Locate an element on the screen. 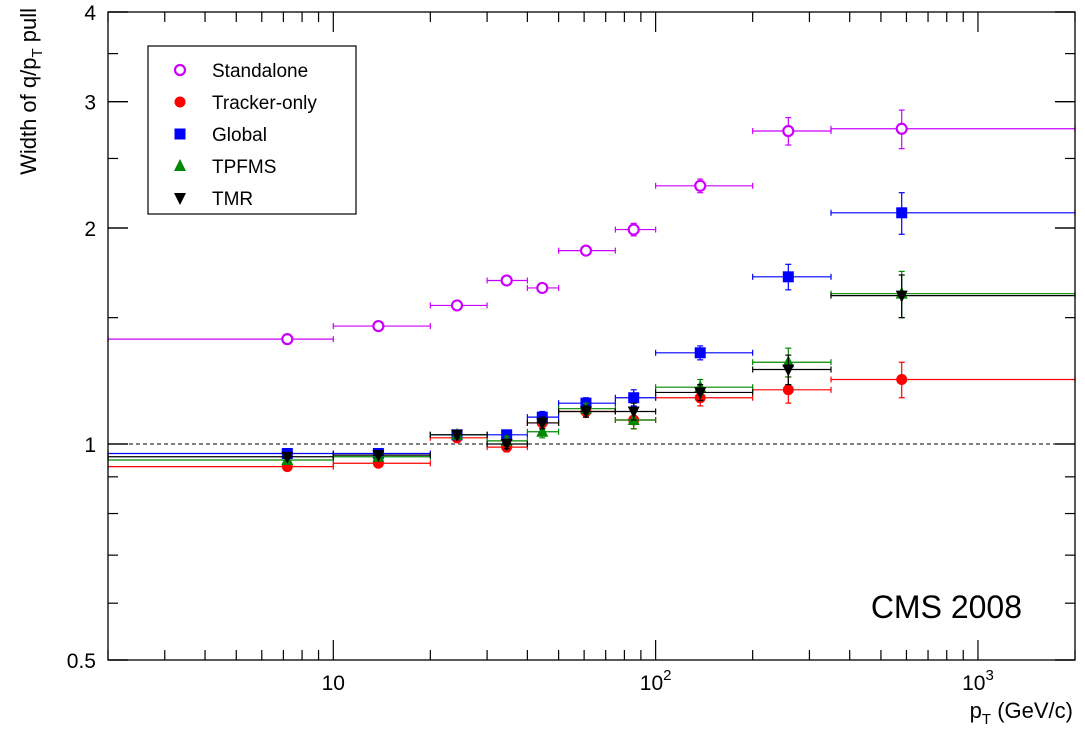  legend: Standalone Tracker-only Global TPFMS TMR is located at coordinates (252, 130).